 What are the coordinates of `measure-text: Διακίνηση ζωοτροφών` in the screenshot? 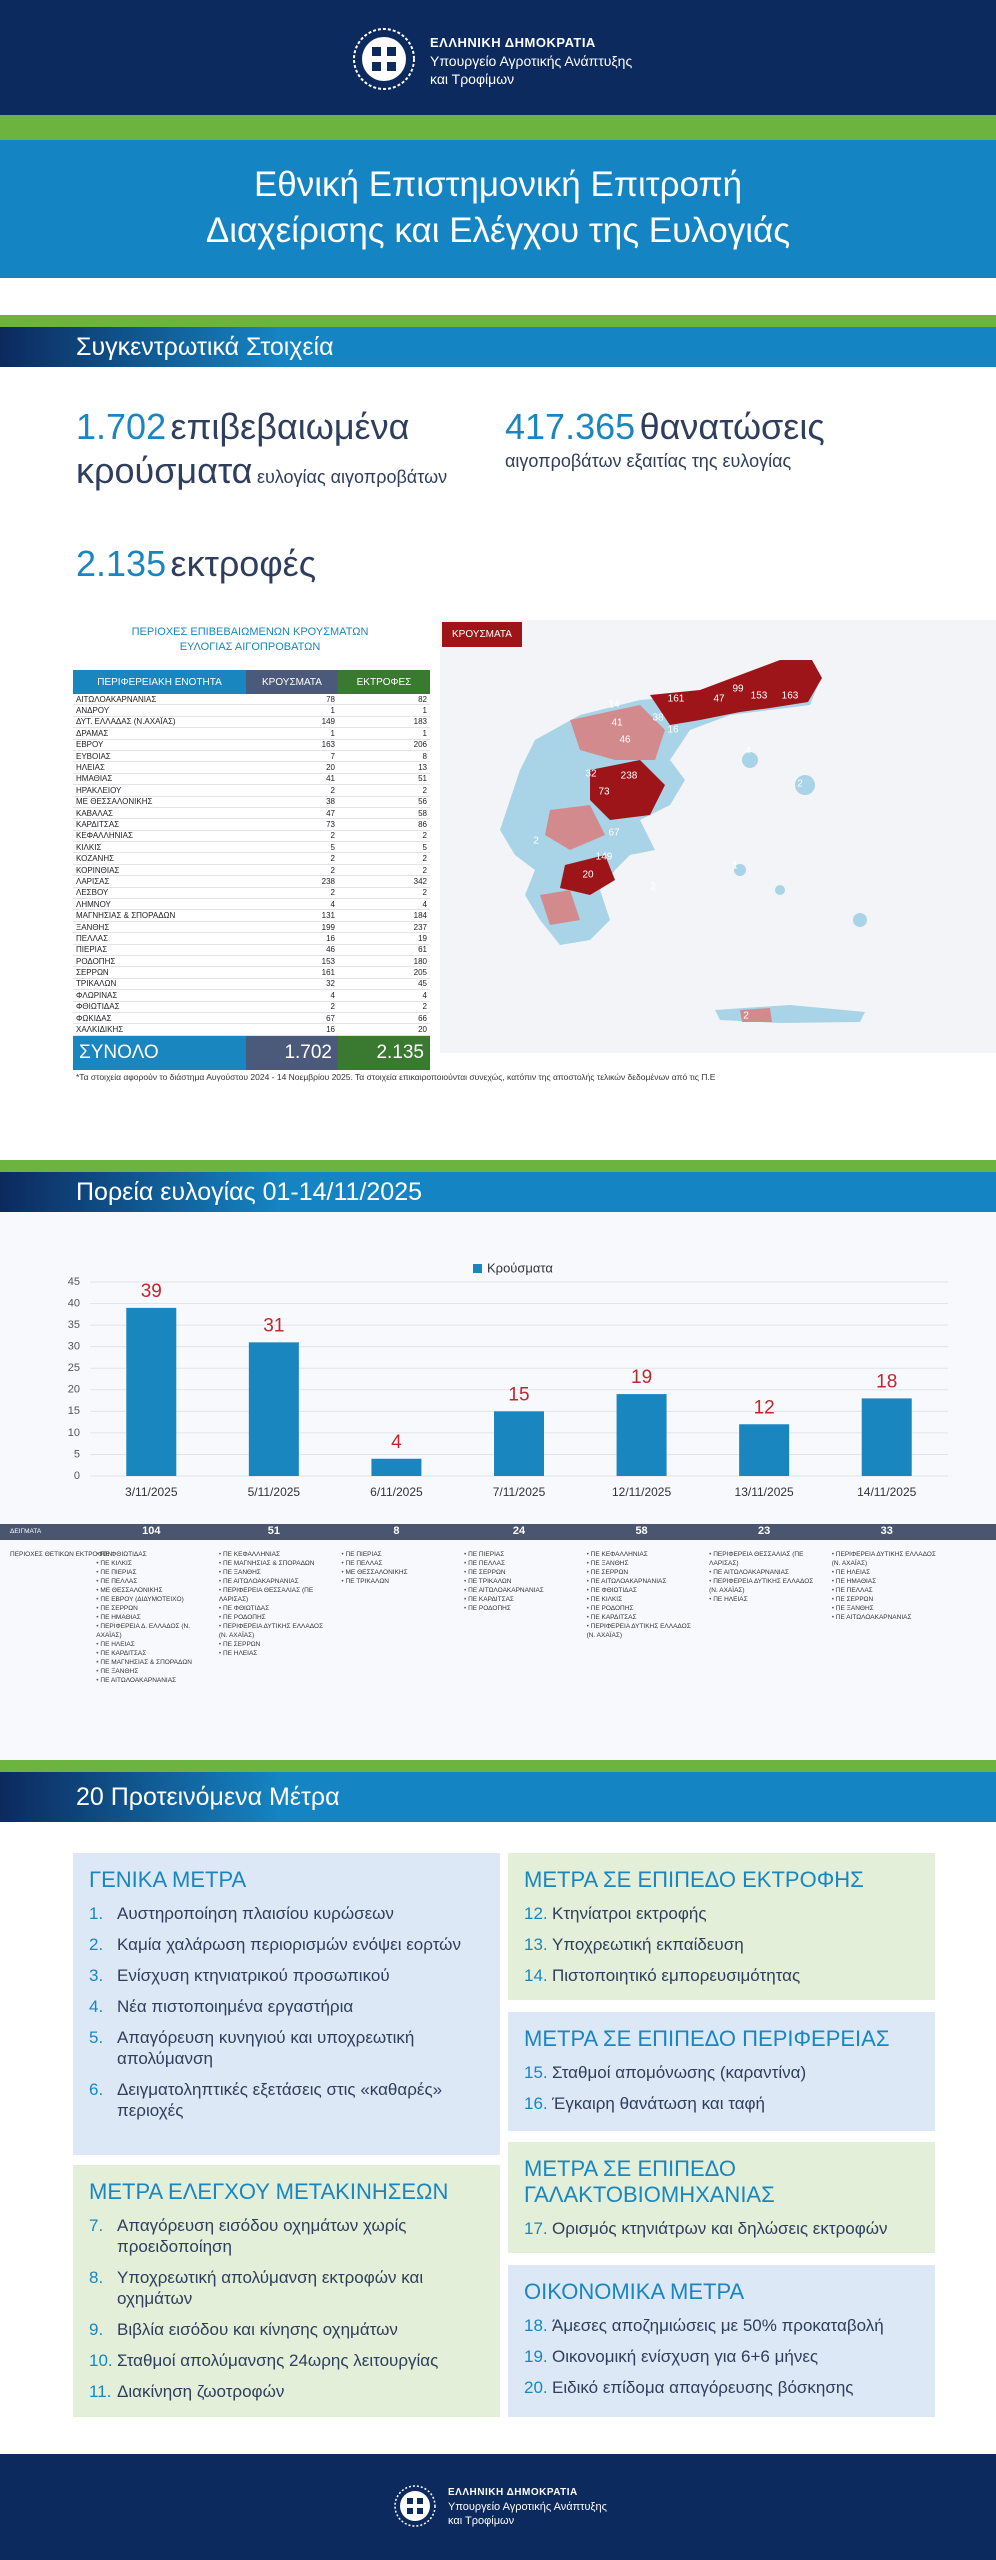 It's located at (201, 2391).